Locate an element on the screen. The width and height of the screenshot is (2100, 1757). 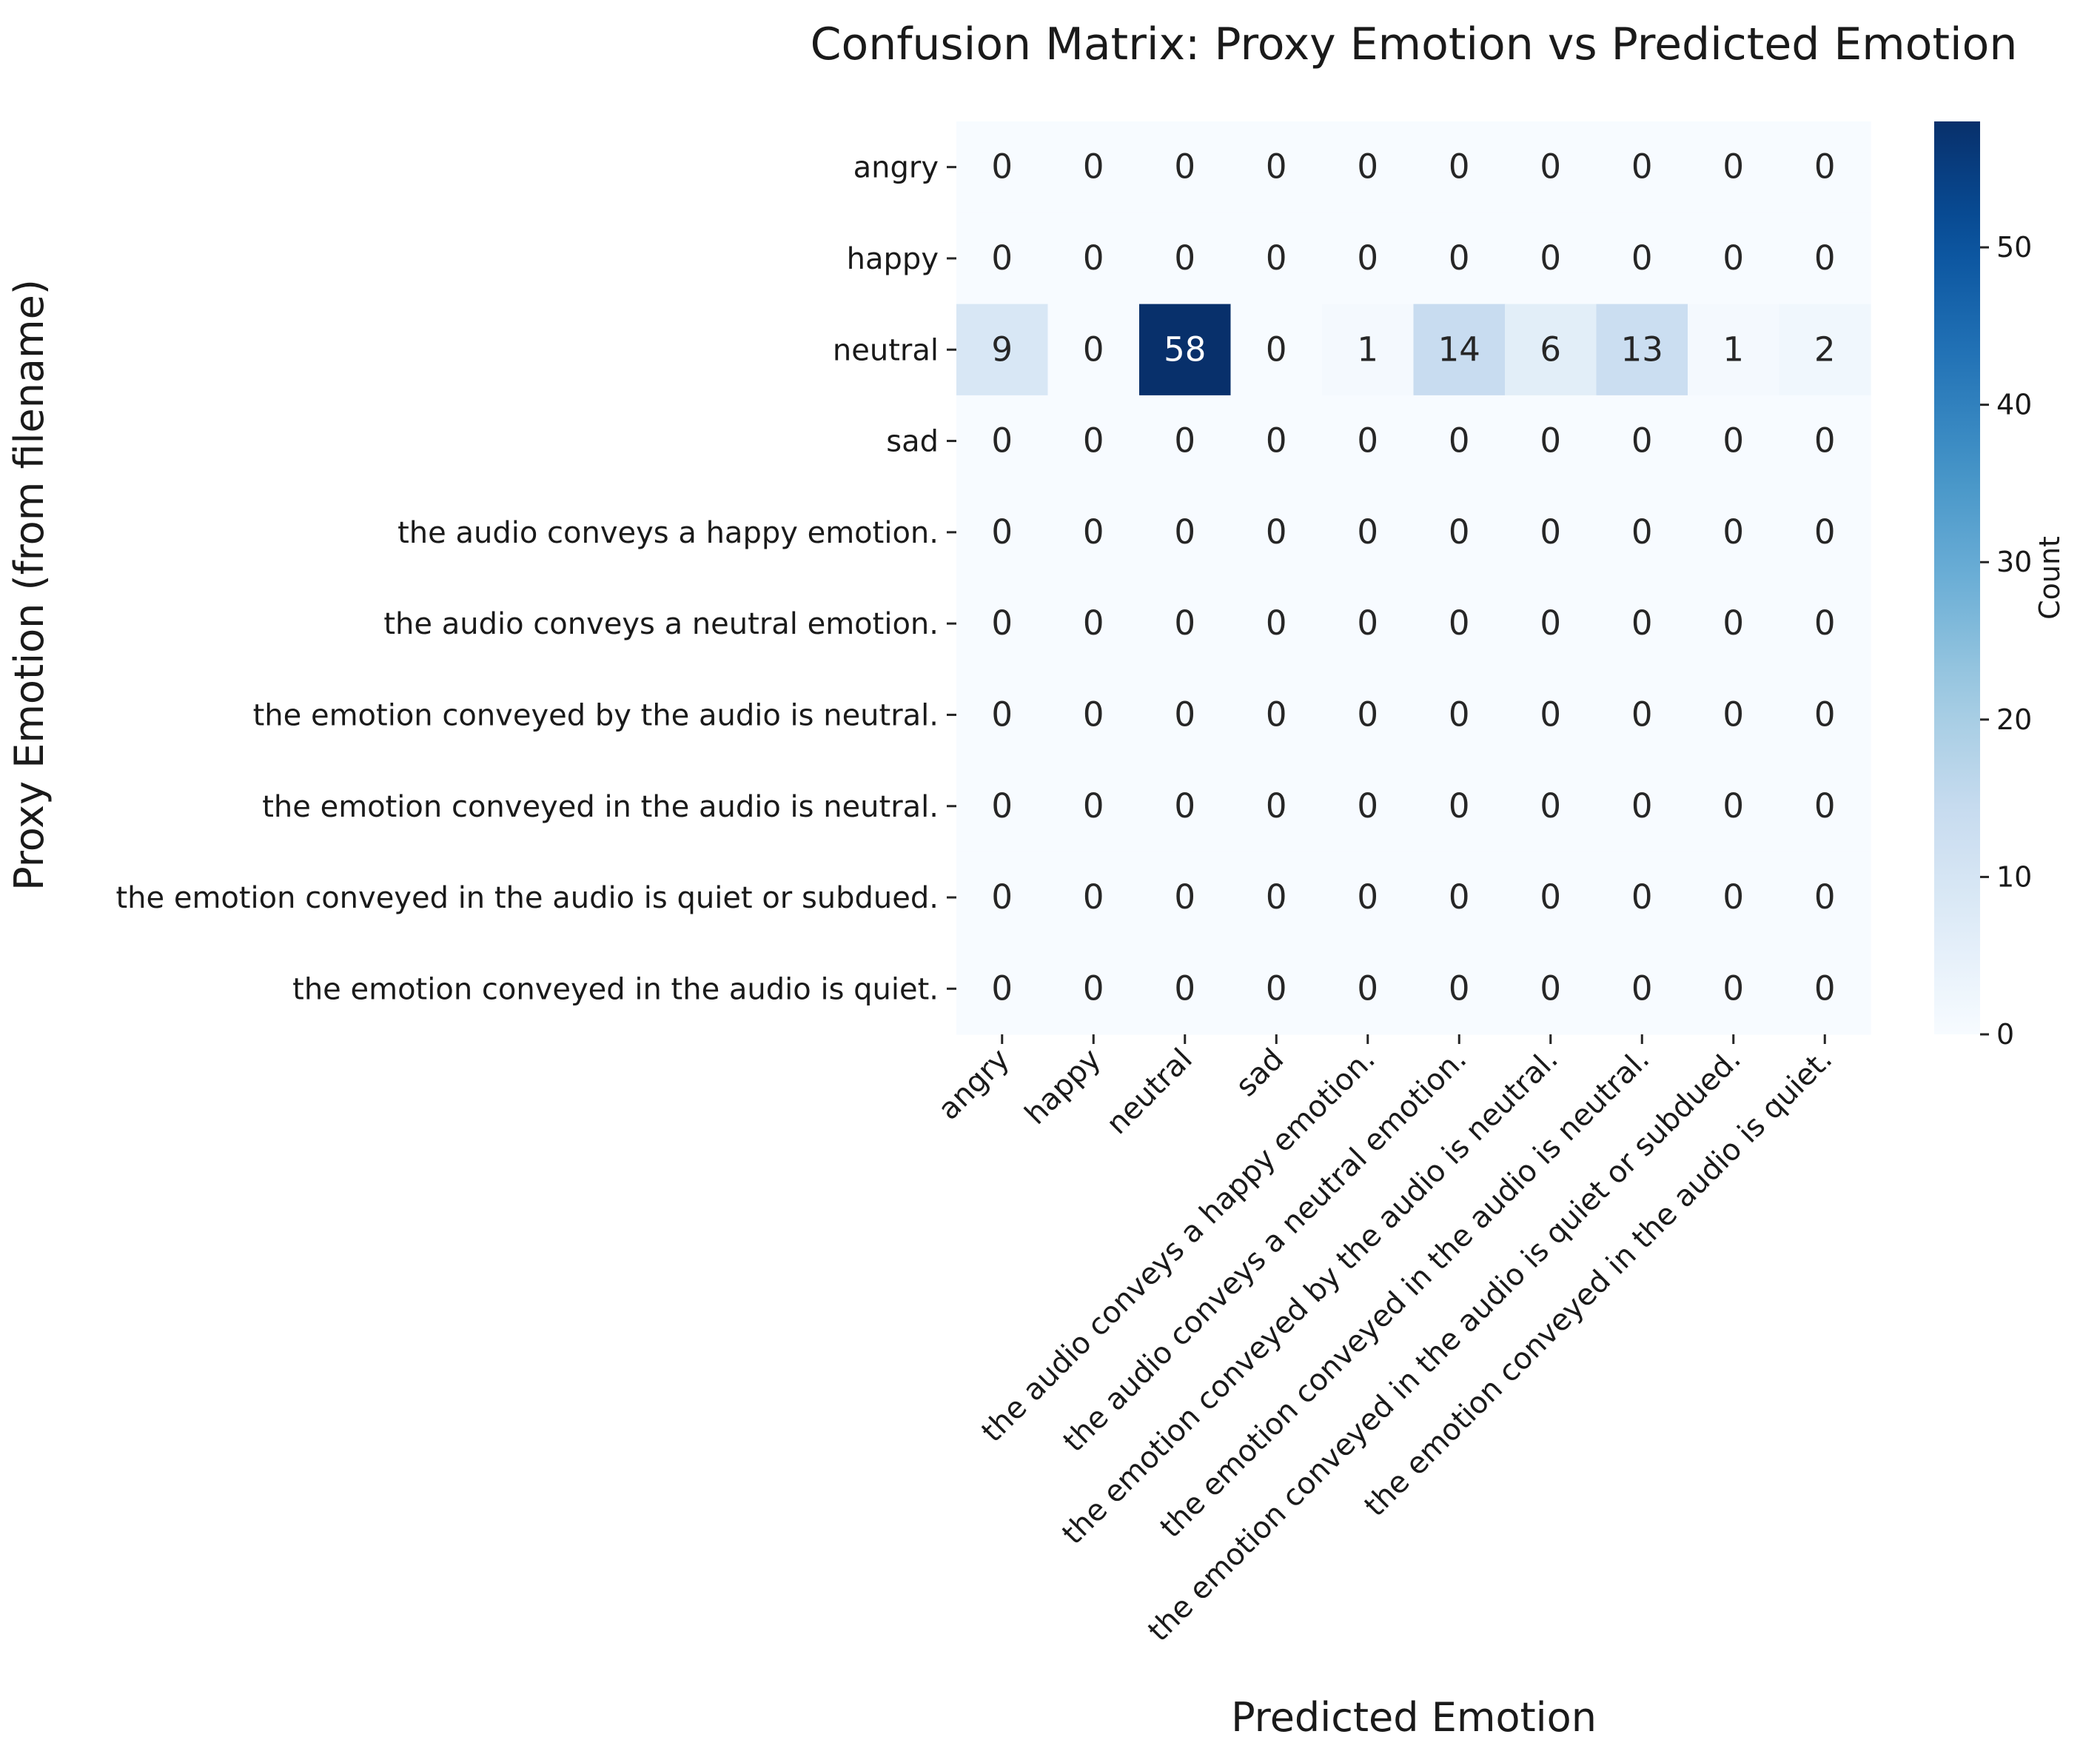
cell-value-r0-c0: 0 is located at coordinates (1002, 167).